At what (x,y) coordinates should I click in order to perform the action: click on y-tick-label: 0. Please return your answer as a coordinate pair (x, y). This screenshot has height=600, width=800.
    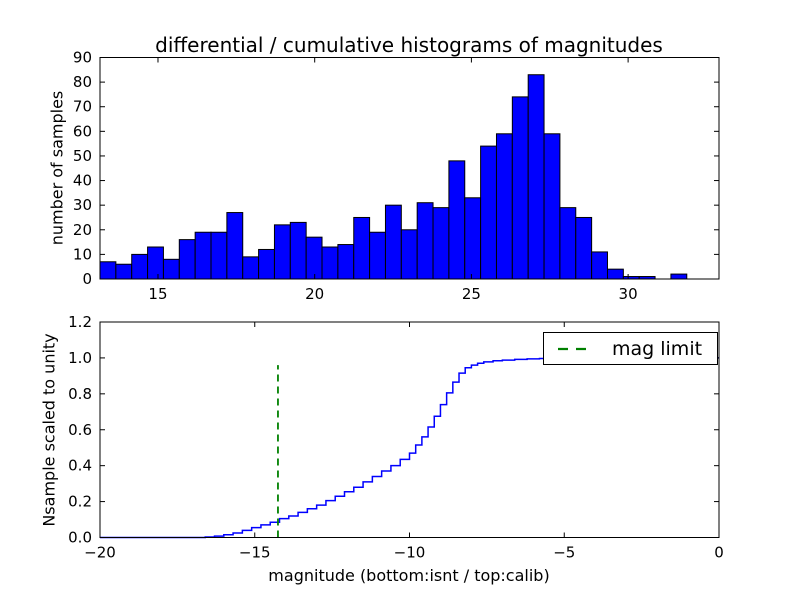
    Looking at the image, I should click on (87, 279).